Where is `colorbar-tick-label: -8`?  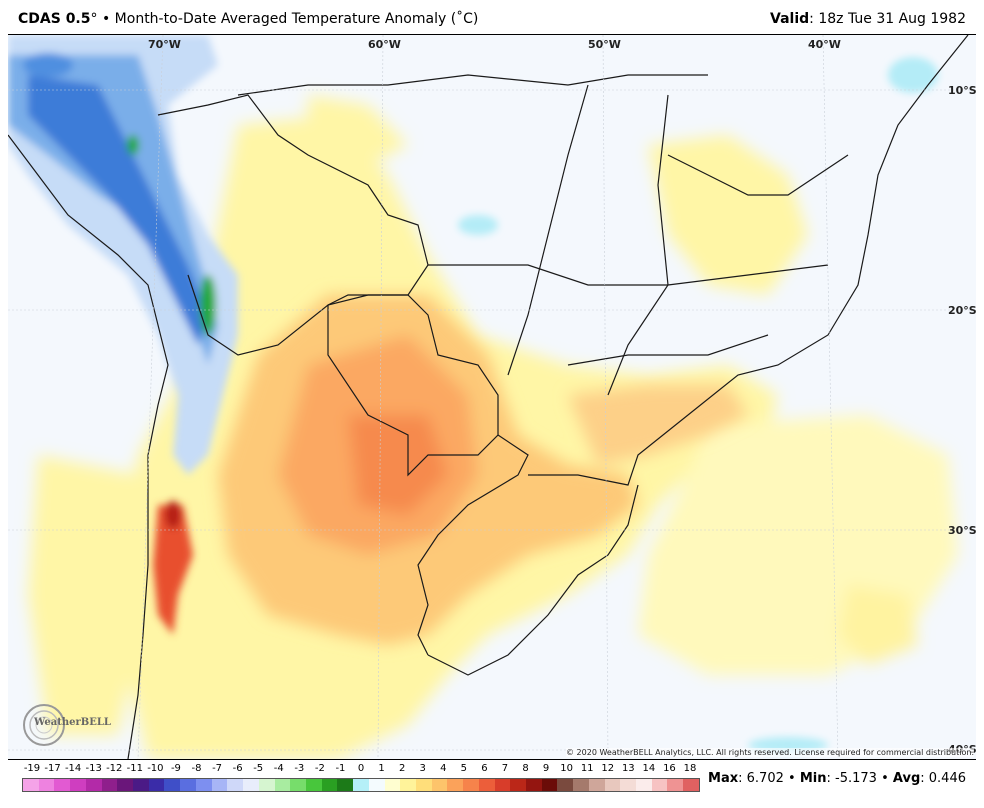
colorbar-tick-label: -8 is located at coordinates (196, 768).